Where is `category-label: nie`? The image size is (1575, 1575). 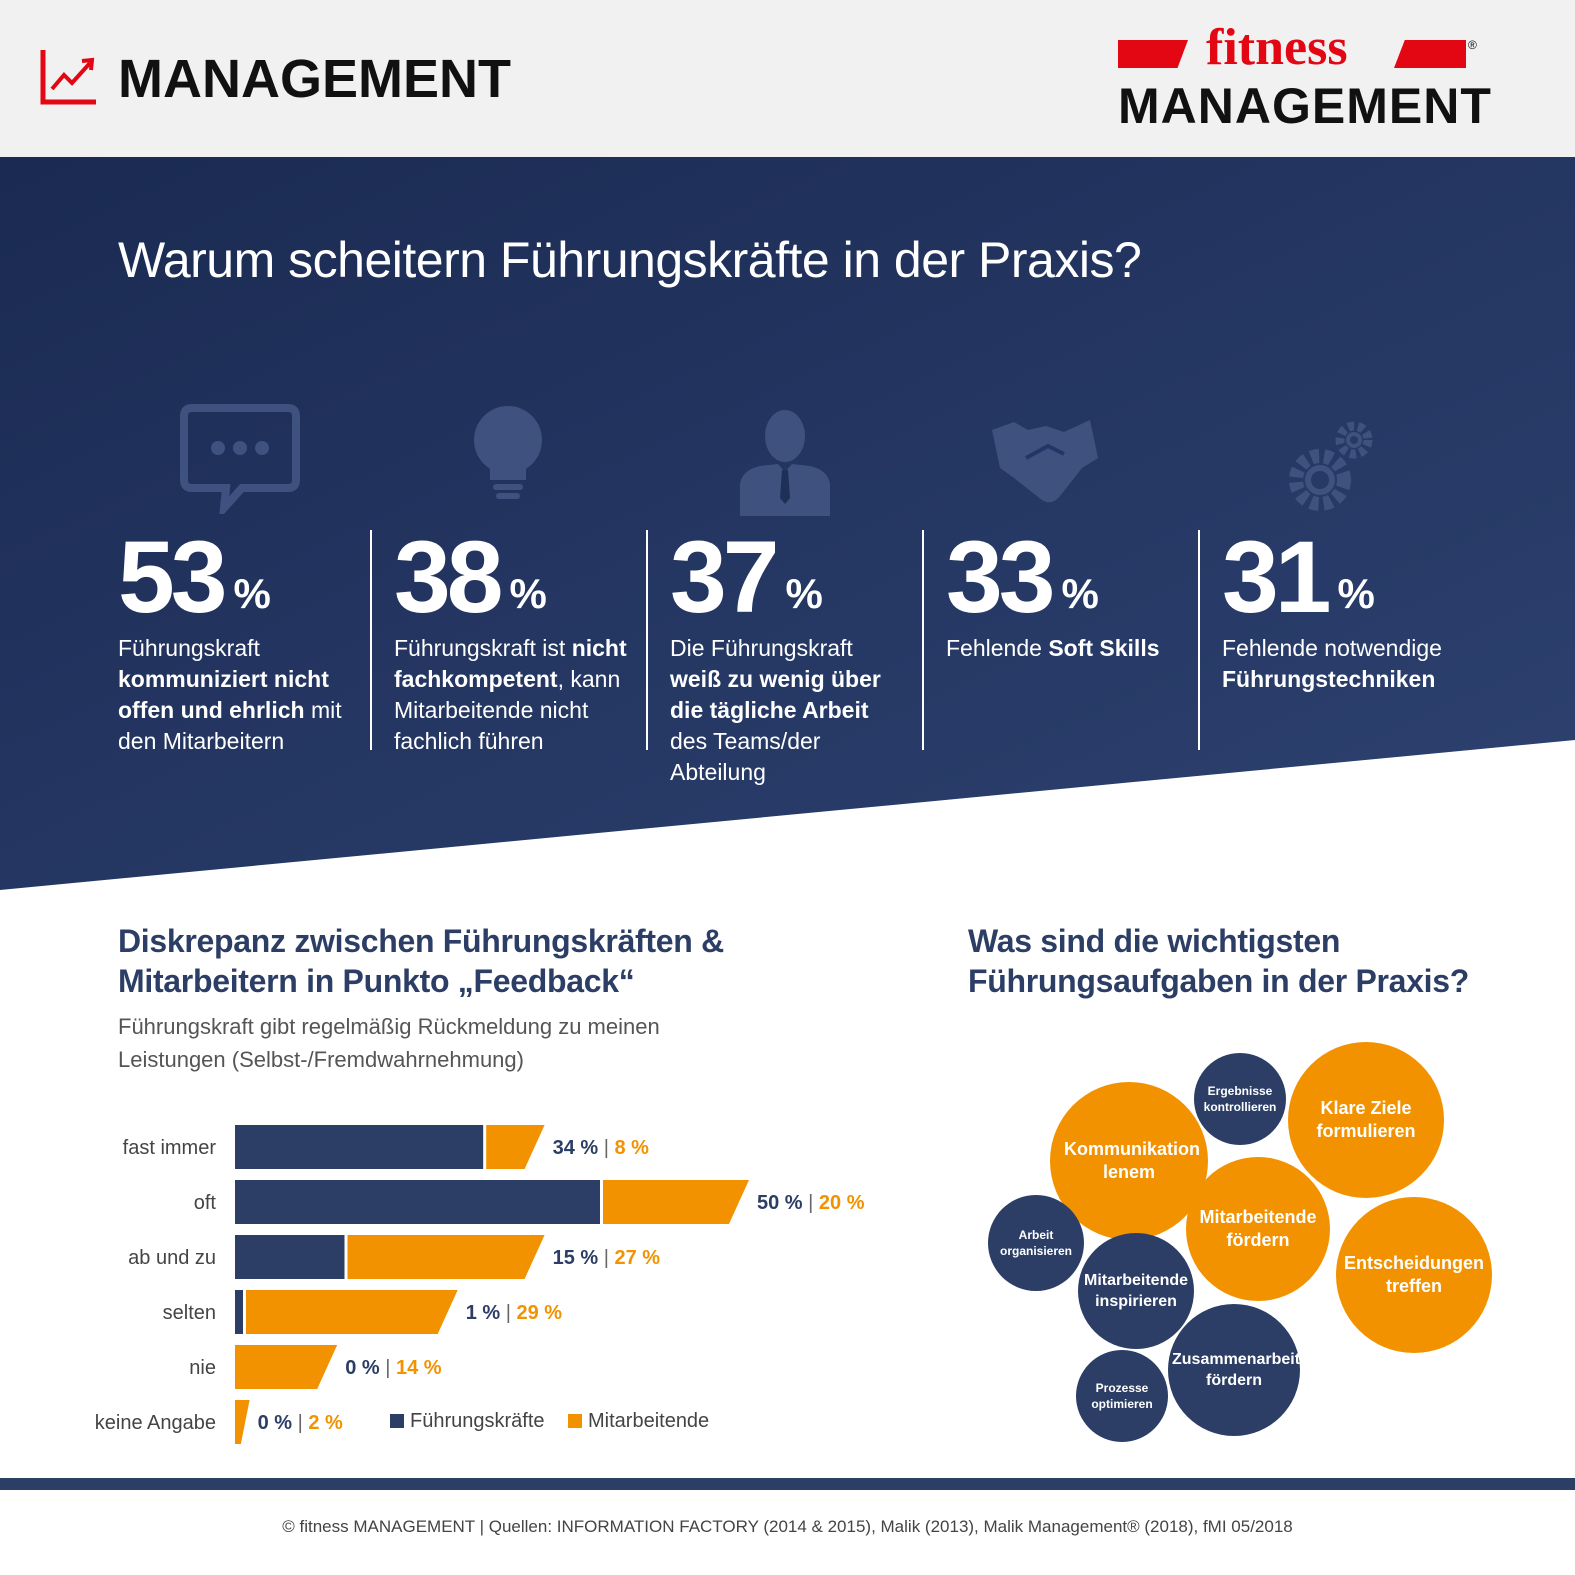 category-label: nie is located at coordinates (202, 1368).